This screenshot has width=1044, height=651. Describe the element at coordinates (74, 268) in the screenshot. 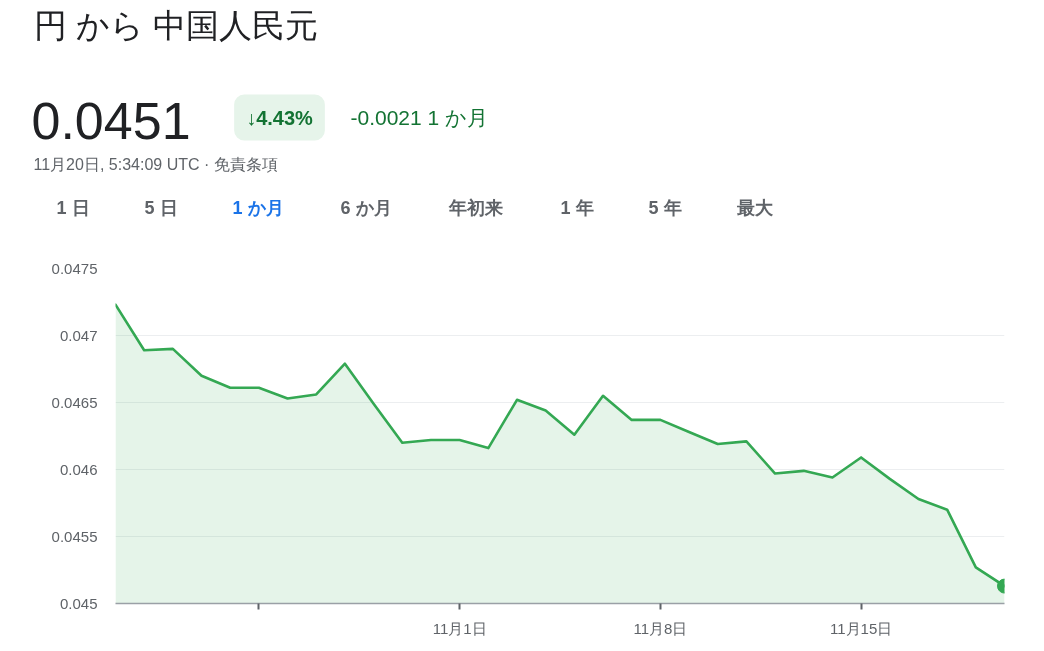

I see `y-tick-label: 0.0475` at that location.